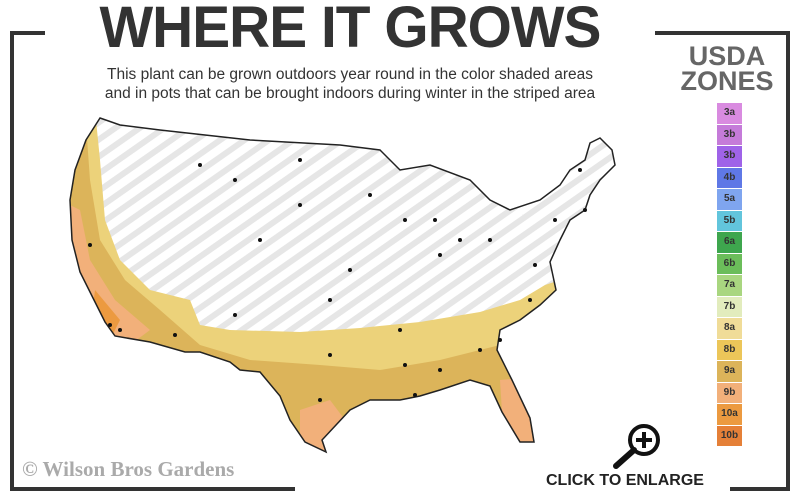 The height and width of the screenshot is (500, 800). I want to click on zone-swatch-5a: 5a, so click(729, 199).